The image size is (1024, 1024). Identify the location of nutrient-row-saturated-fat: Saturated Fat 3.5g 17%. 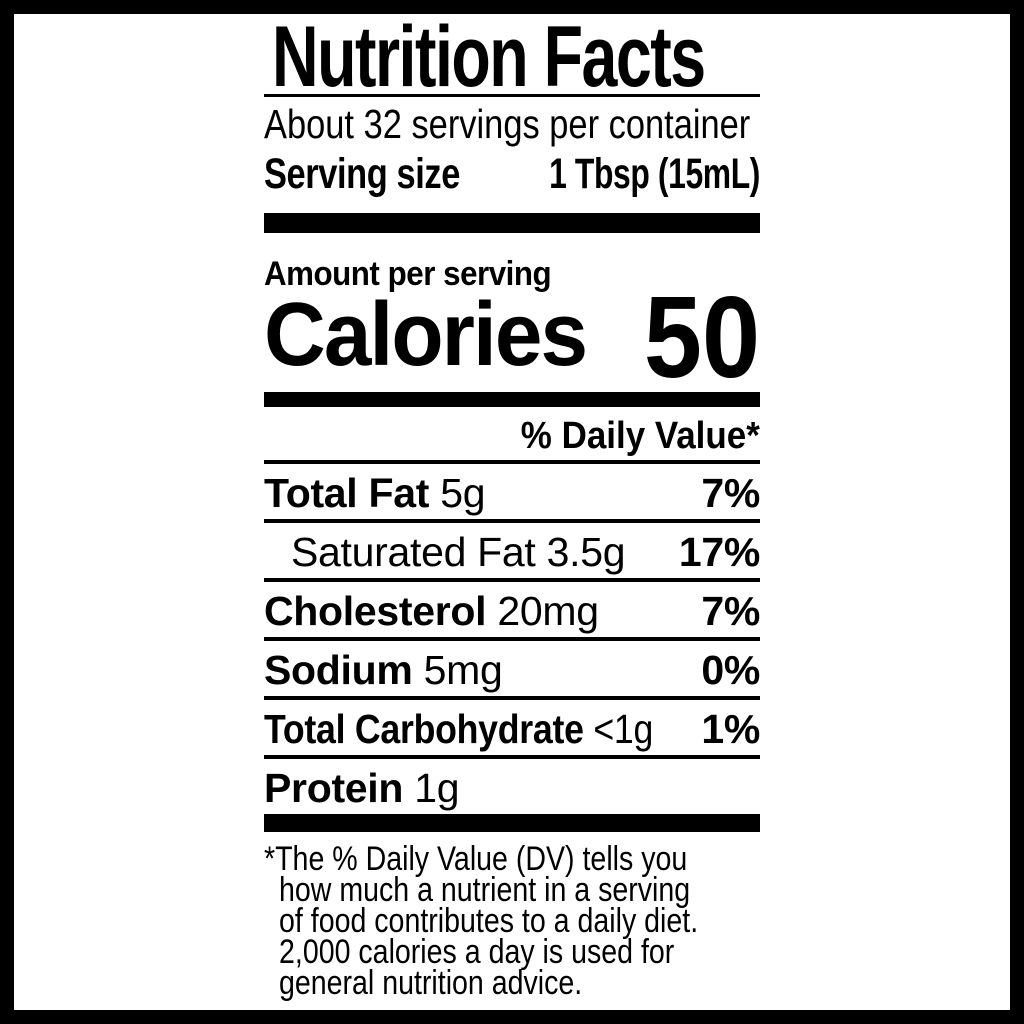
(512, 550).